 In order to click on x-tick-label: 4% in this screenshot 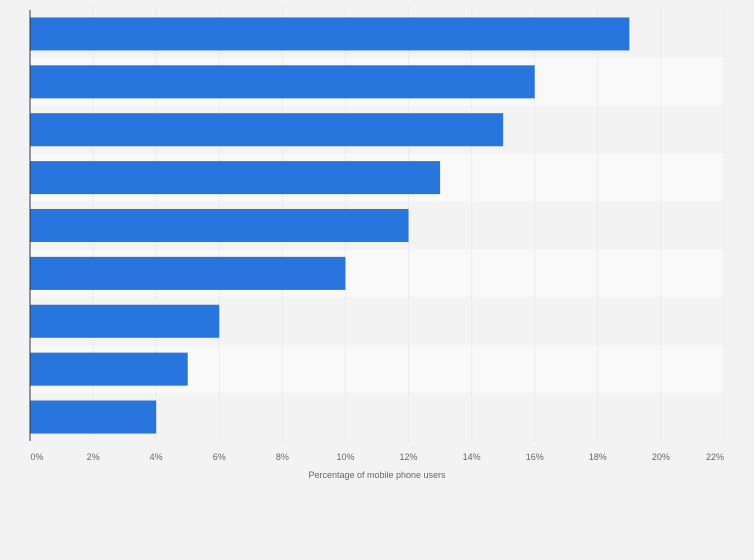, I will do `click(156, 457)`.